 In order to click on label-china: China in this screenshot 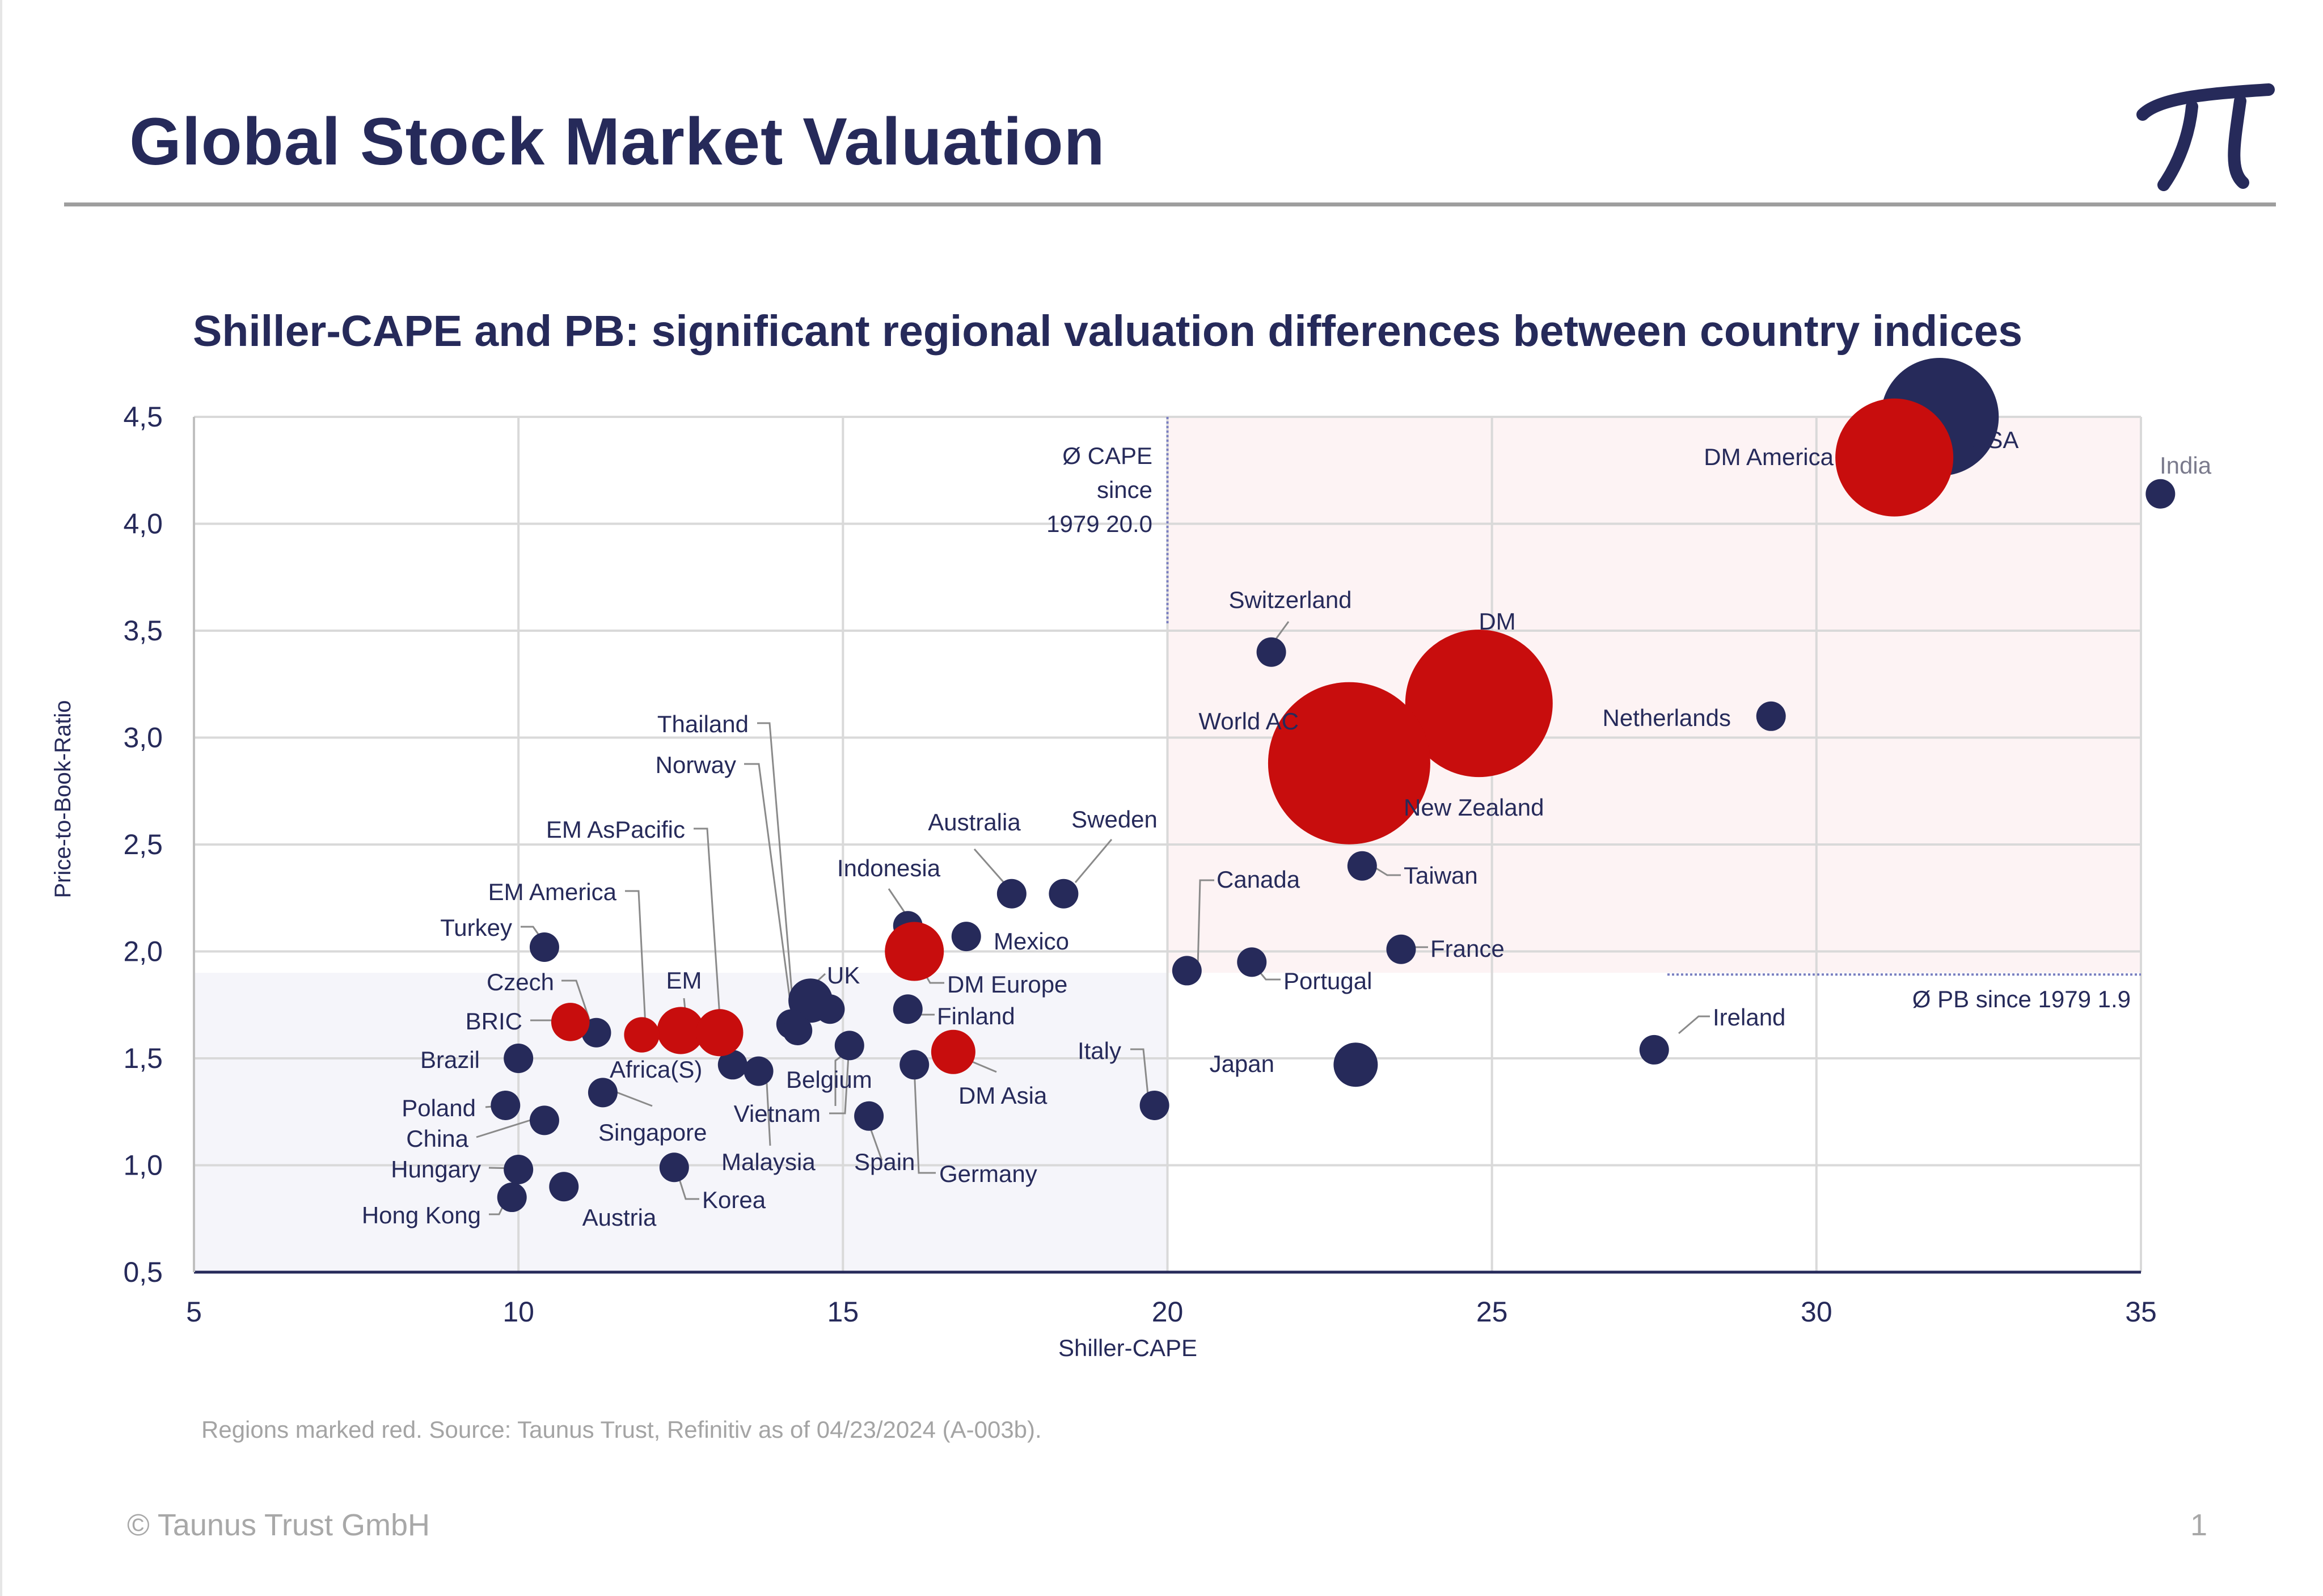, I will do `click(437, 1138)`.